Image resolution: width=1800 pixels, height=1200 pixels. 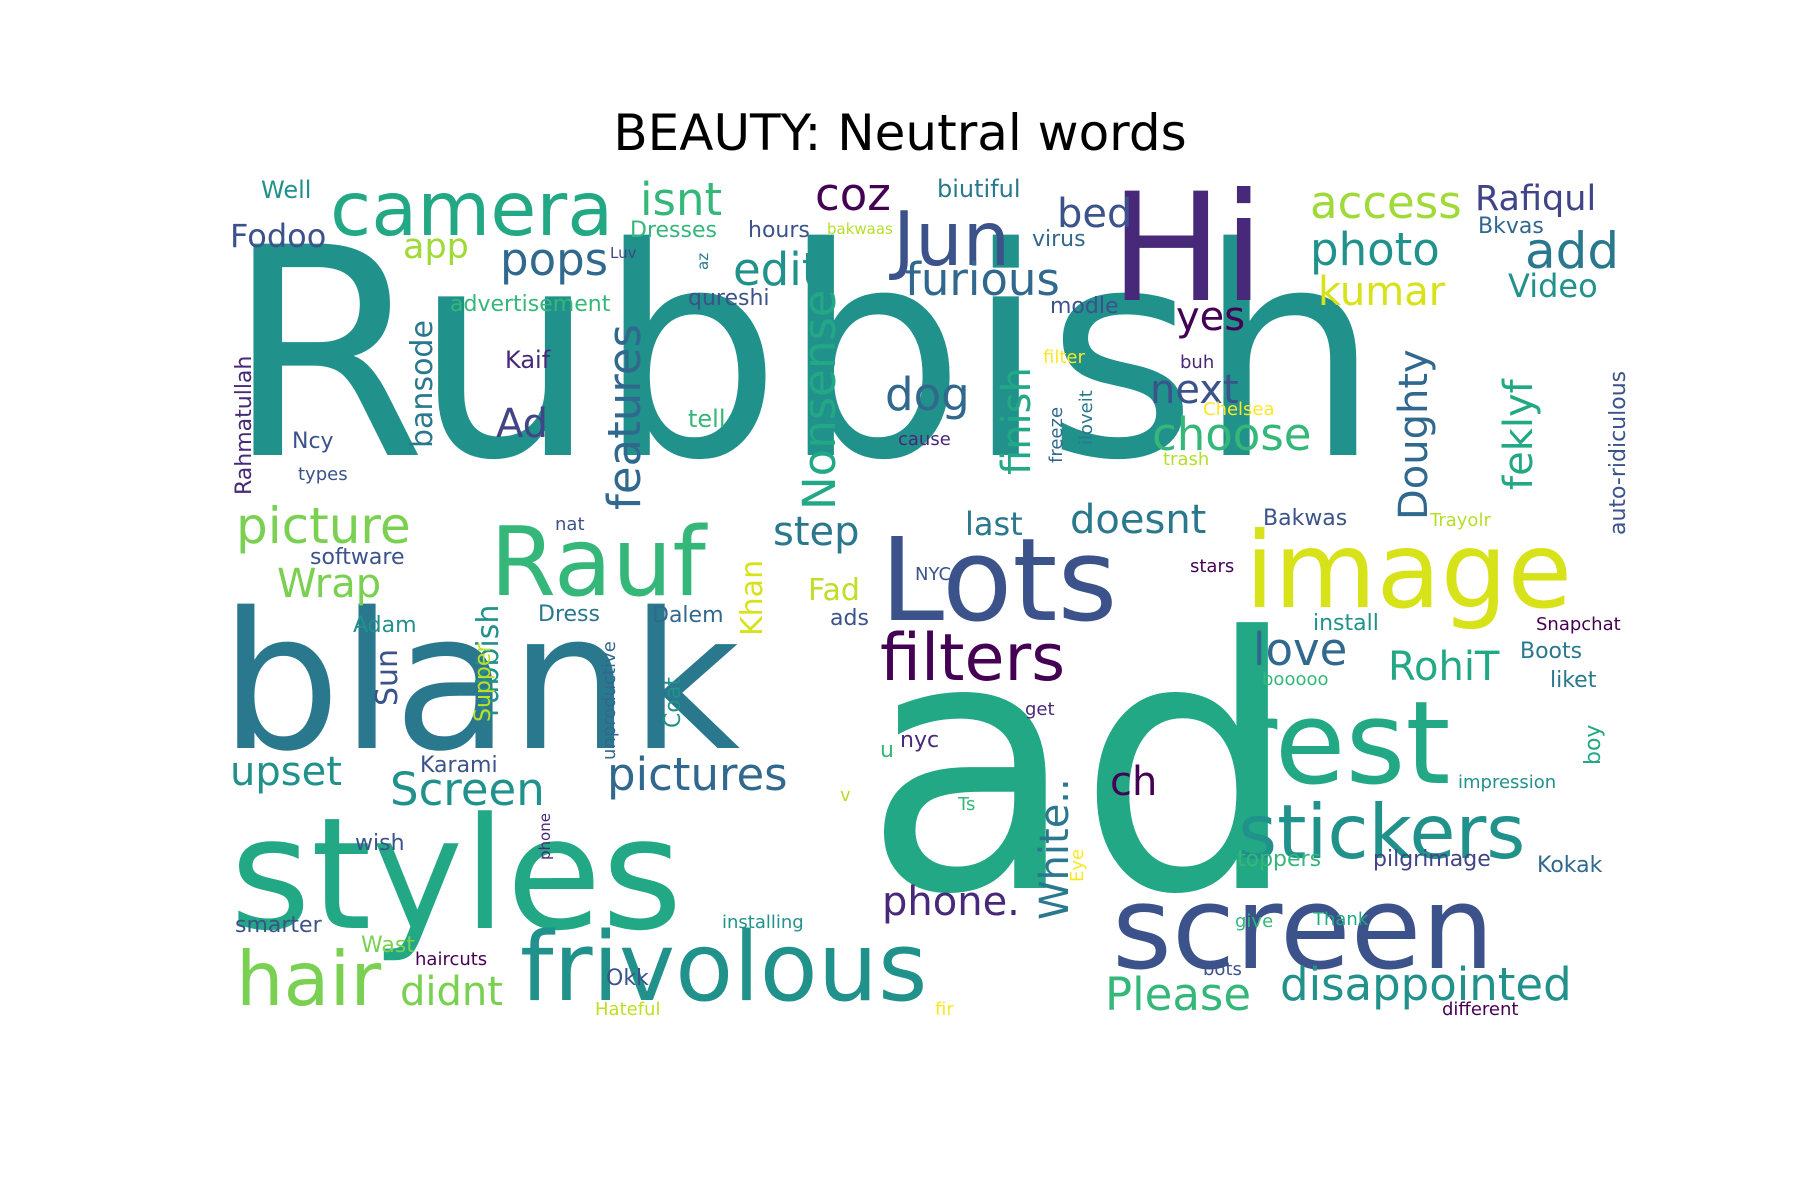 What do you see at coordinates (697, 774) in the screenshot?
I see `word-pictures: pictures` at bounding box center [697, 774].